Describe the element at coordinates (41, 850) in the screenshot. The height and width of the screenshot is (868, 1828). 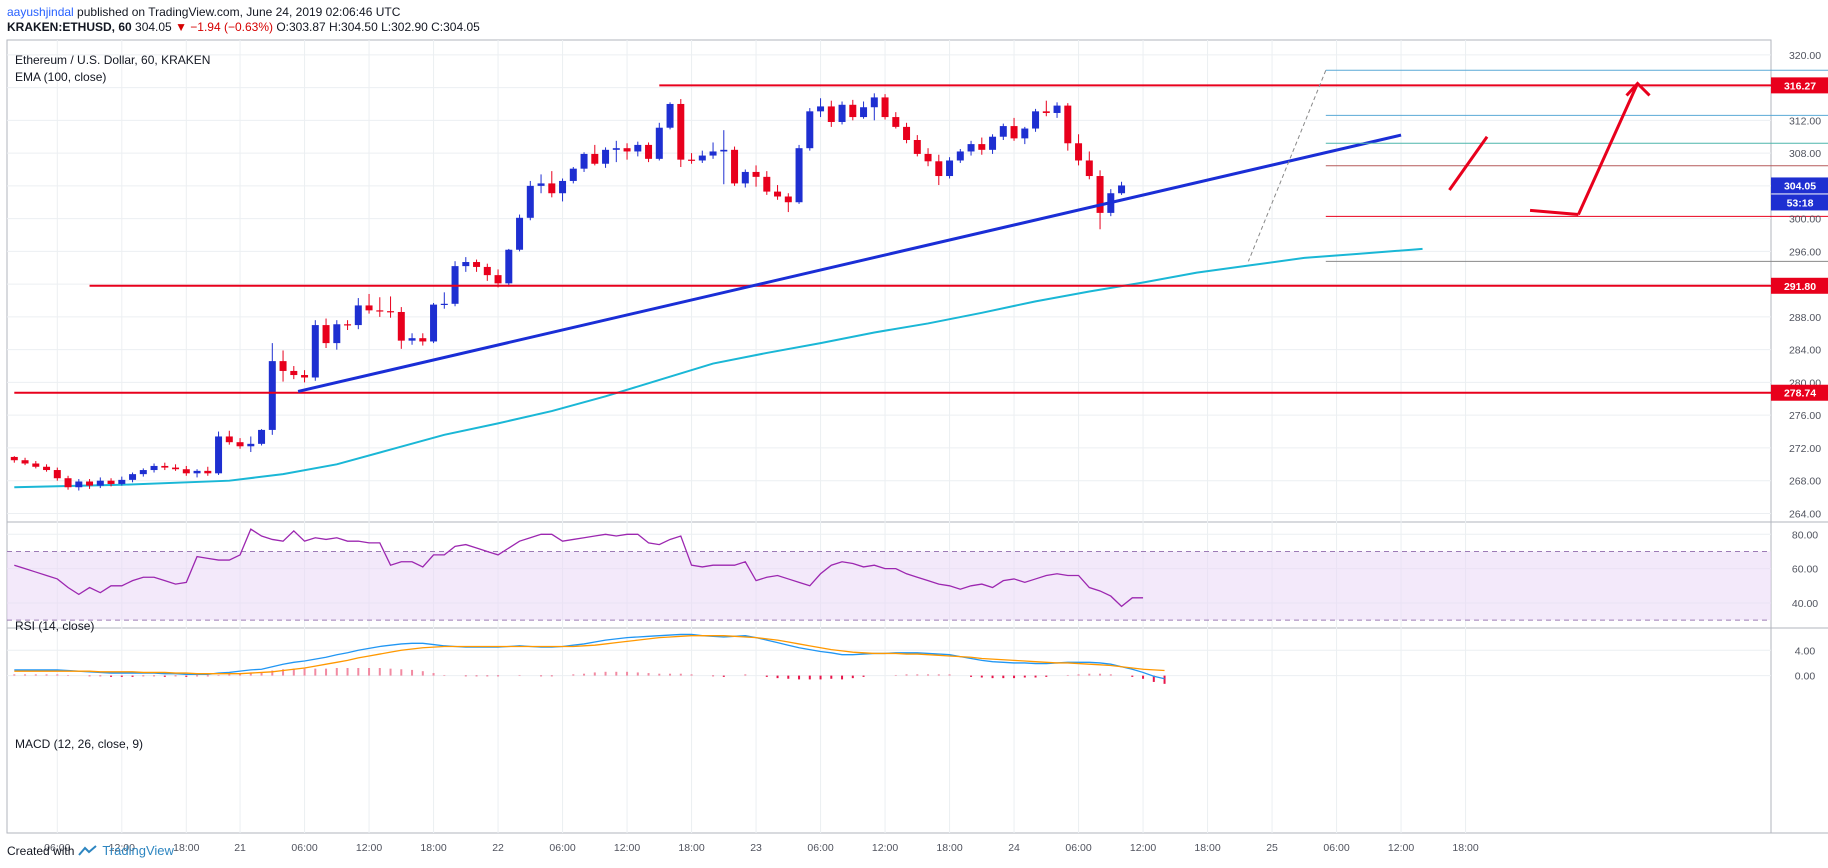
I see `created-with-text: Created with` at that location.